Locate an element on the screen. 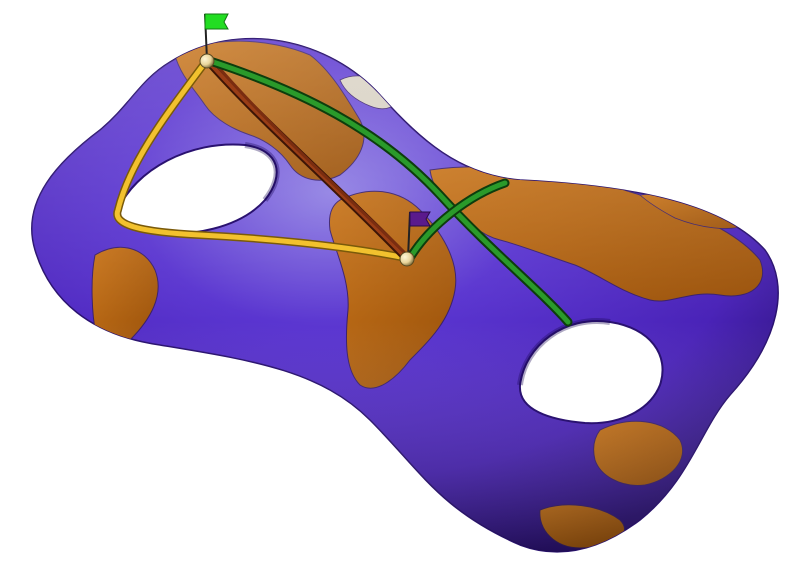 This screenshot has width=800, height=564. brown-path-second-strand is located at coordinates (312, 160).